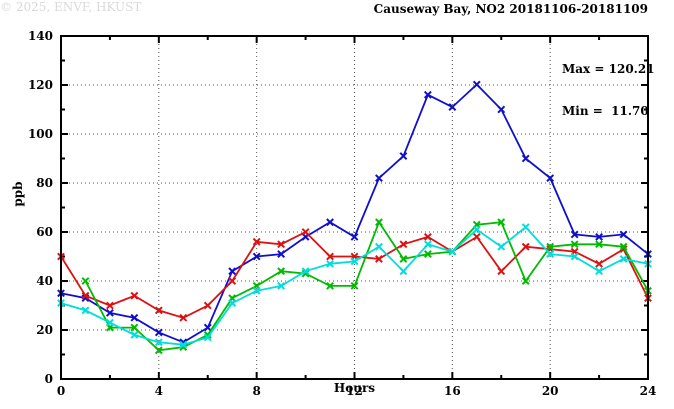 The image size is (674, 409). Describe the element at coordinates (44, 281) in the screenshot. I see `y-tick-label: 40` at that location.